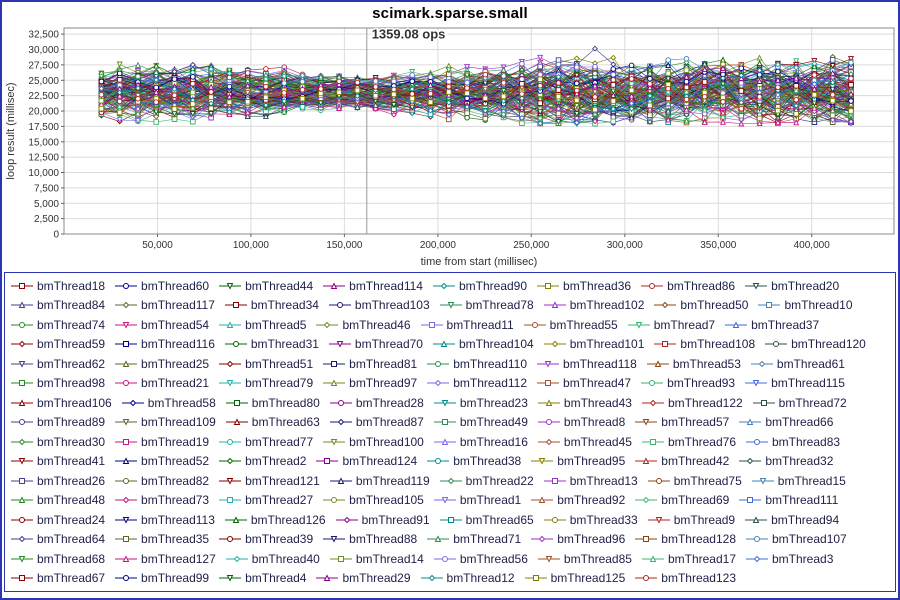 The image size is (900, 600). I want to click on svg-text: 150,000, so click(344, 245).